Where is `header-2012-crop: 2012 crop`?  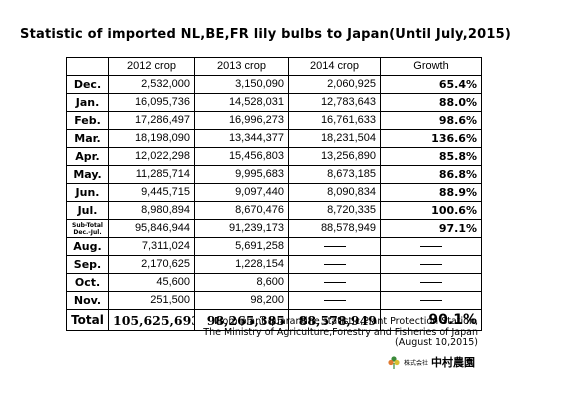 header-2012-crop: 2012 crop is located at coordinates (151, 66).